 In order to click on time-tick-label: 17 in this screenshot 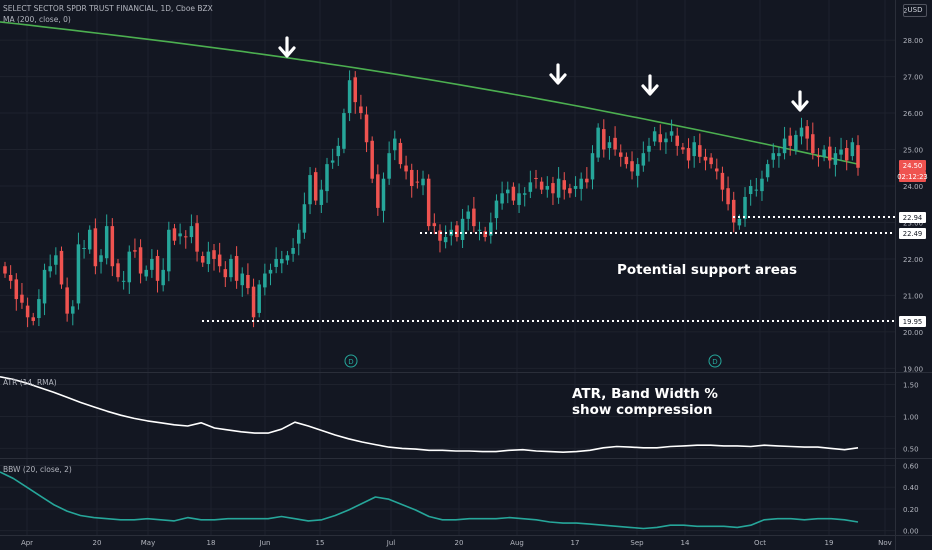, I will do `click(575, 543)`.